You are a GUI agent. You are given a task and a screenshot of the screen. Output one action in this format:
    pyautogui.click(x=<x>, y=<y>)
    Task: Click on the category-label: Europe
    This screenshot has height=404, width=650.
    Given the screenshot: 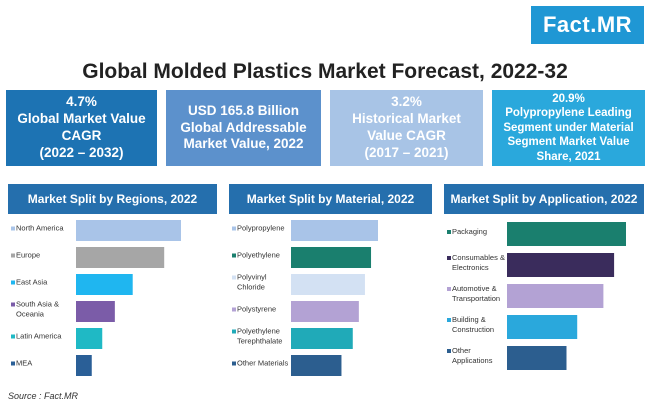 What is the action you would take?
    pyautogui.click(x=28, y=255)
    